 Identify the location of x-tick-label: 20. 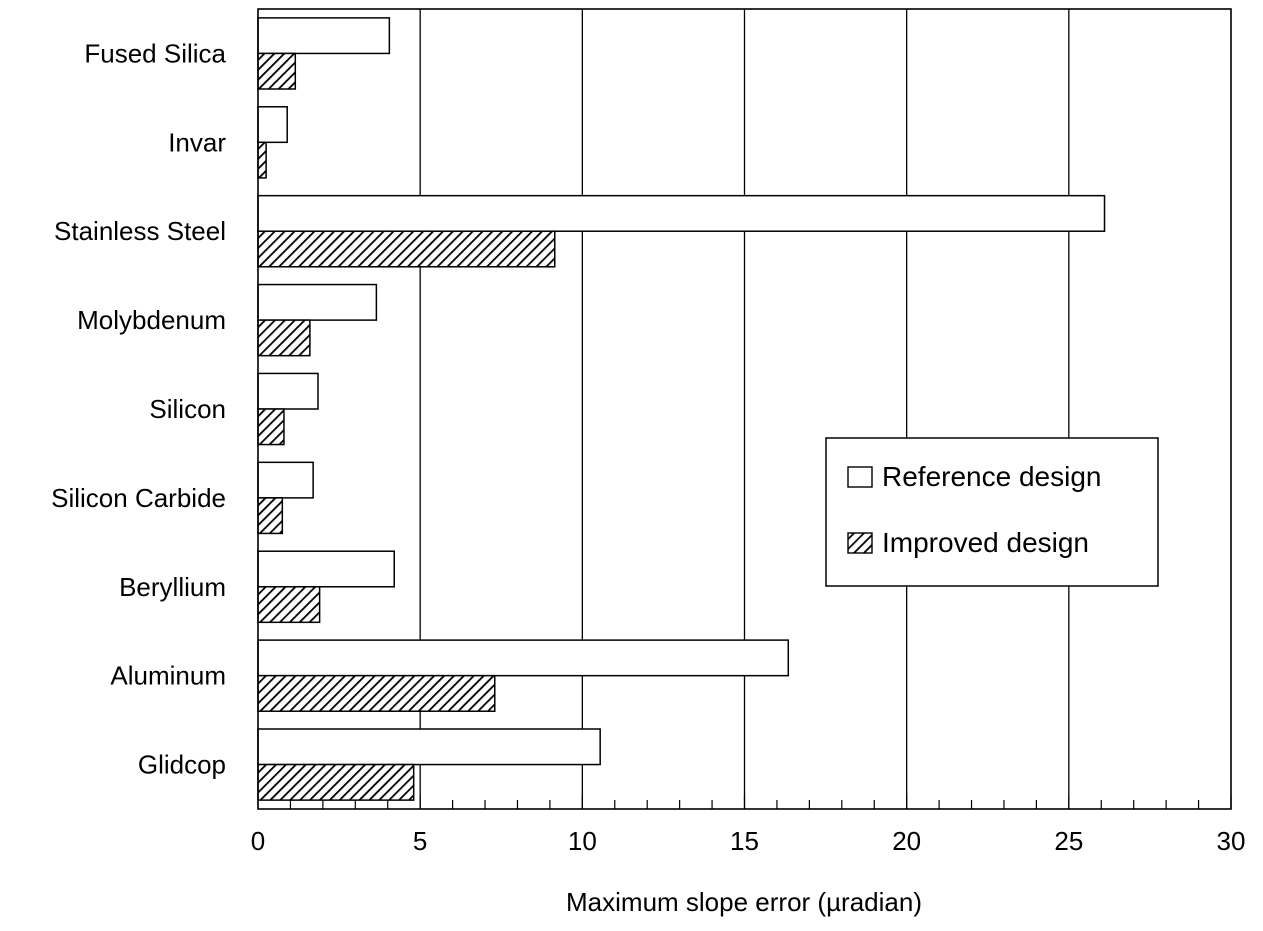
(906, 841).